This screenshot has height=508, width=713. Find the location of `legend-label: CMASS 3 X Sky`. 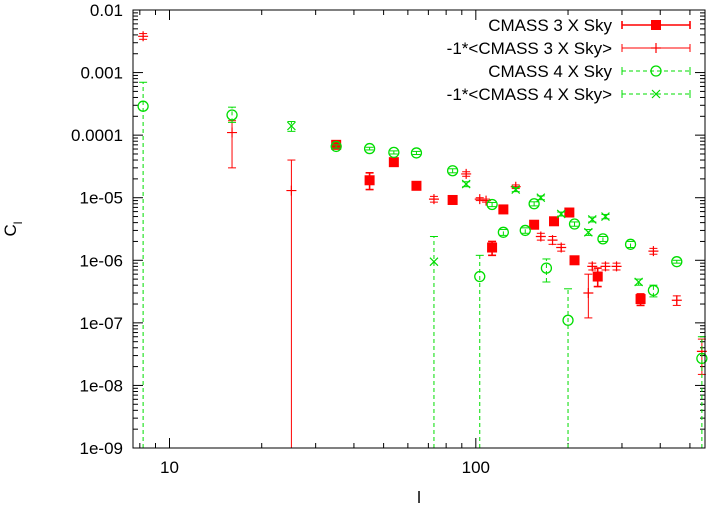

legend-label: CMASS 3 X Sky is located at coordinates (550, 25).